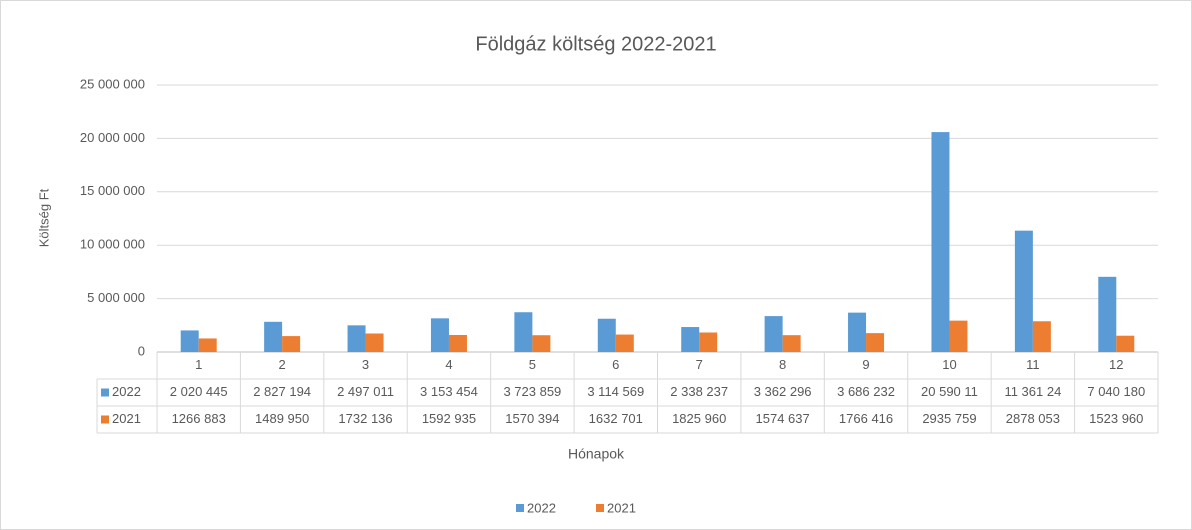  Describe the element at coordinates (949, 418) in the screenshot. I see `table-value: 2935 759` at that location.